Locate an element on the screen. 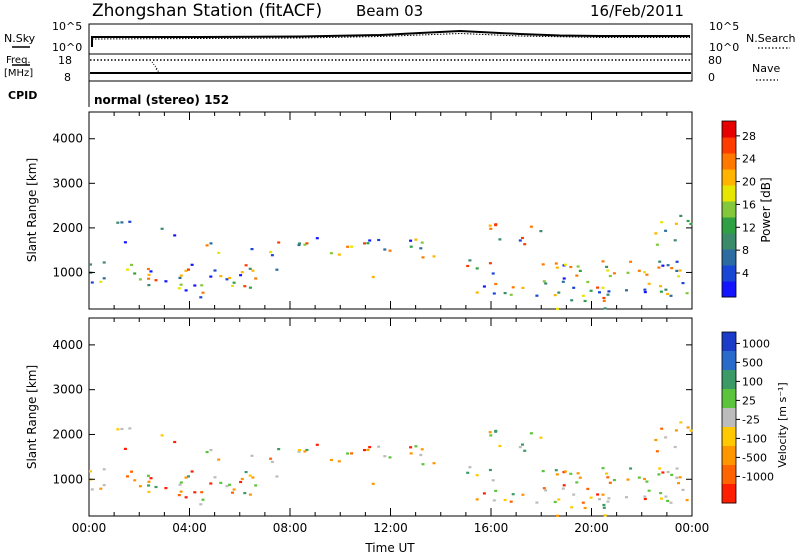 The image size is (800, 554). colorbar-tick-label: 4 is located at coordinates (745, 273).